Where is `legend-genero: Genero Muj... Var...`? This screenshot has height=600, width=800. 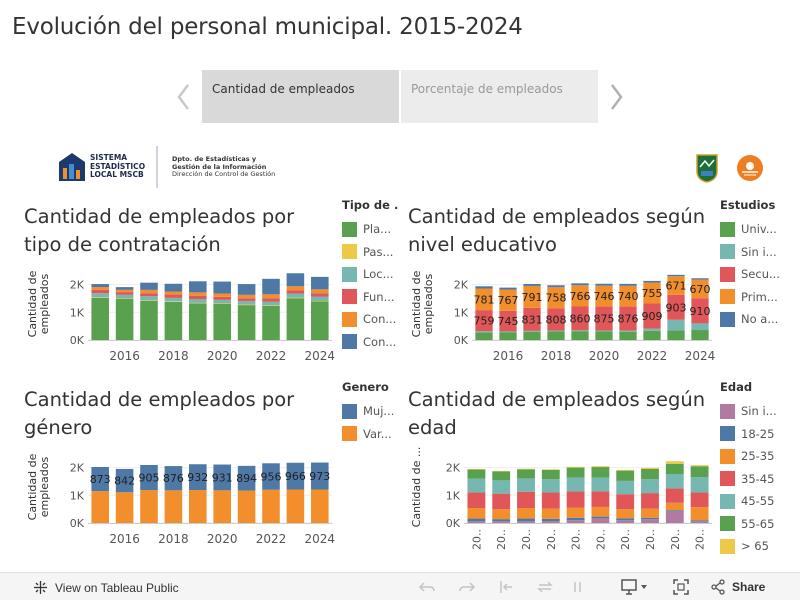
legend-genero: Genero Muj... Var... is located at coordinates (370, 412).